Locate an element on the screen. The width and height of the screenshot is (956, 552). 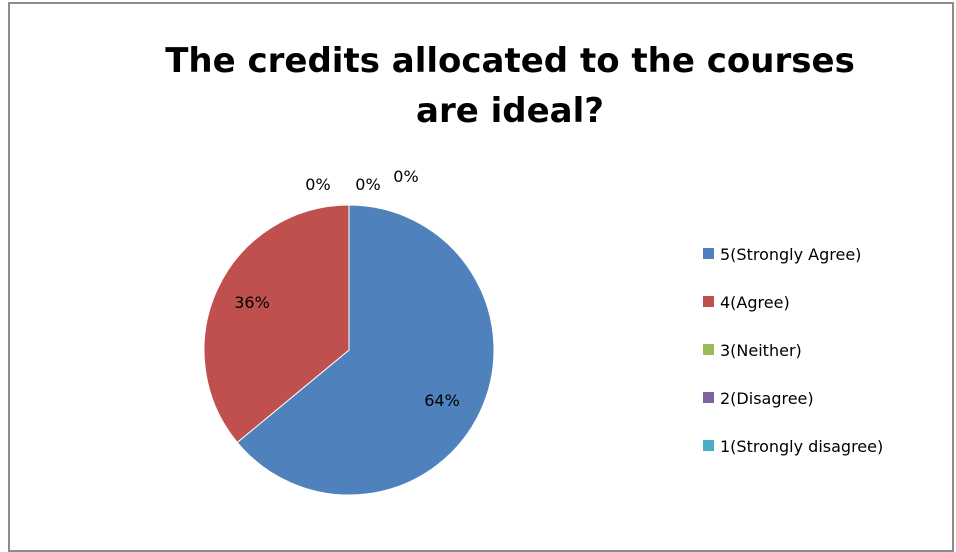
slice-label-1: 64% is located at coordinates (442, 400).